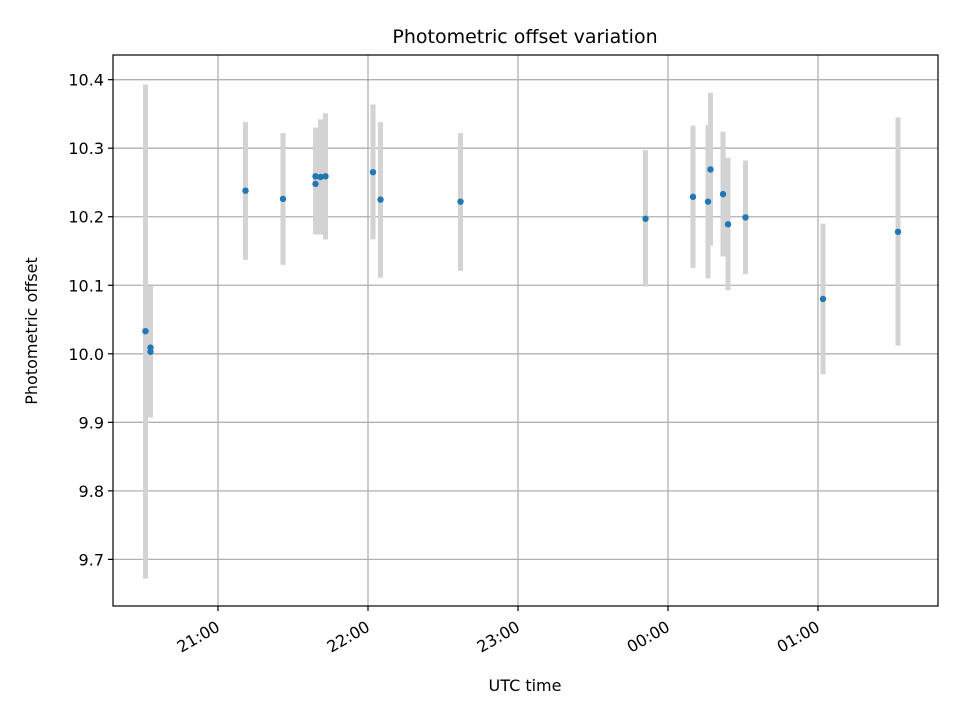 The image size is (960, 720). I want to click on x-axis-label: UTC time, so click(525, 685).